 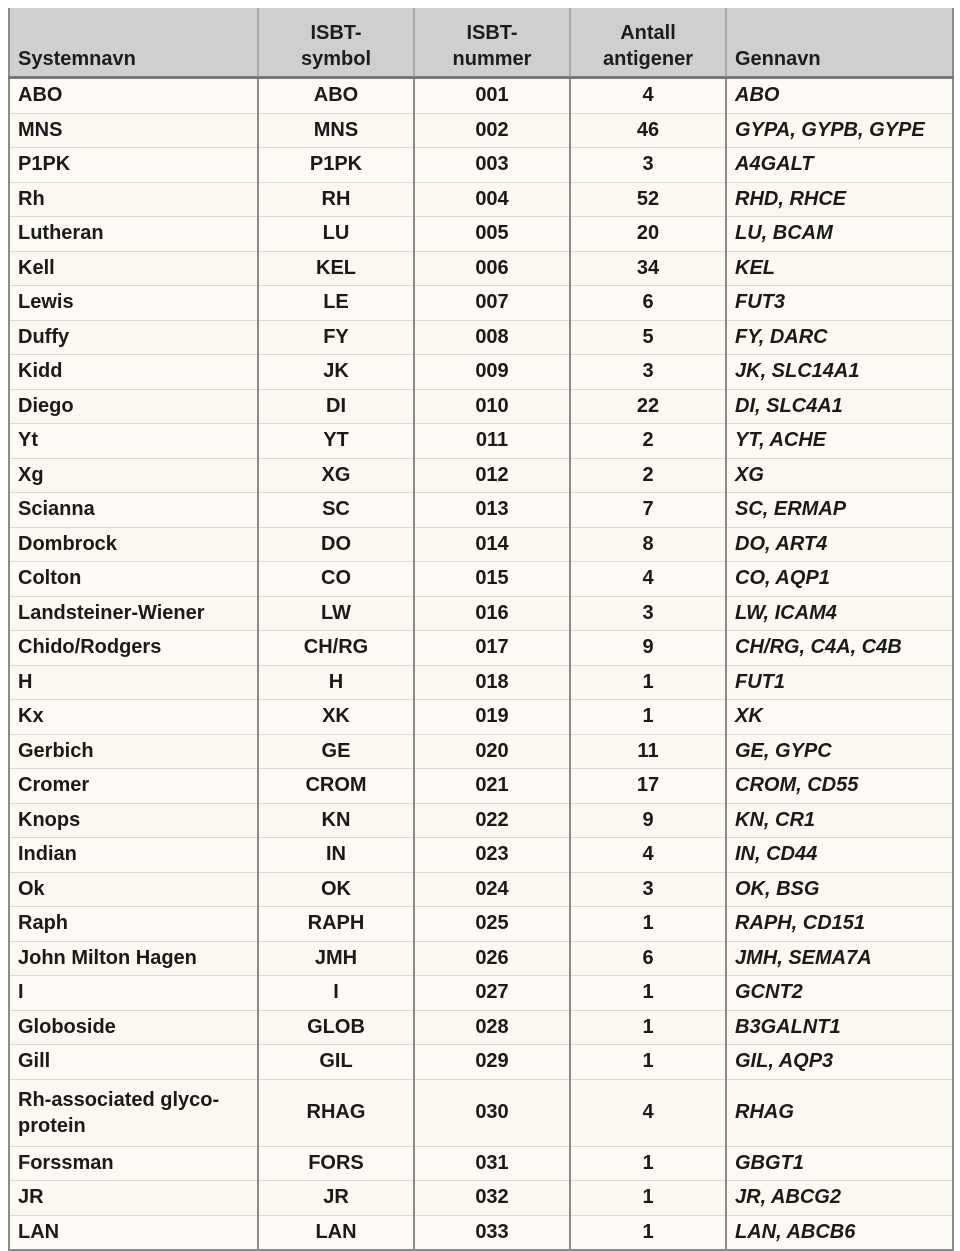 What do you see at coordinates (491, 1233) in the screenshot?
I see `cell-isbt-number: 033` at bounding box center [491, 1233].